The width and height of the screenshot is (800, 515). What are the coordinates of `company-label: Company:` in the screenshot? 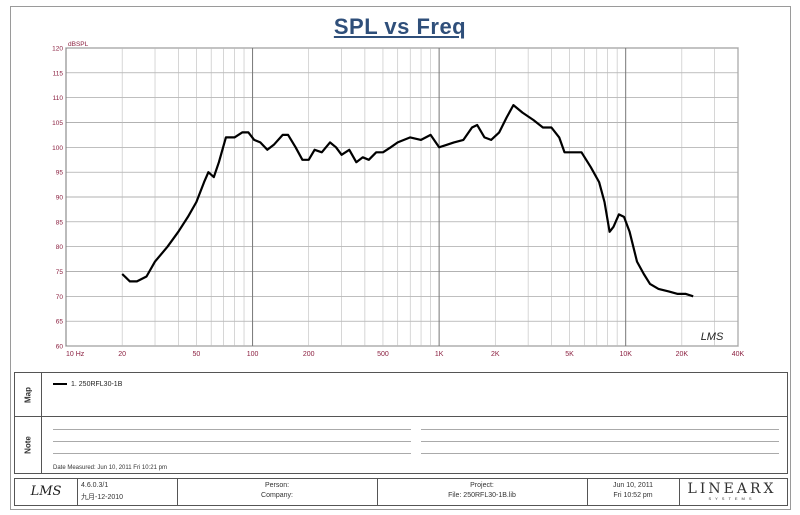 It's located at (277, 495).